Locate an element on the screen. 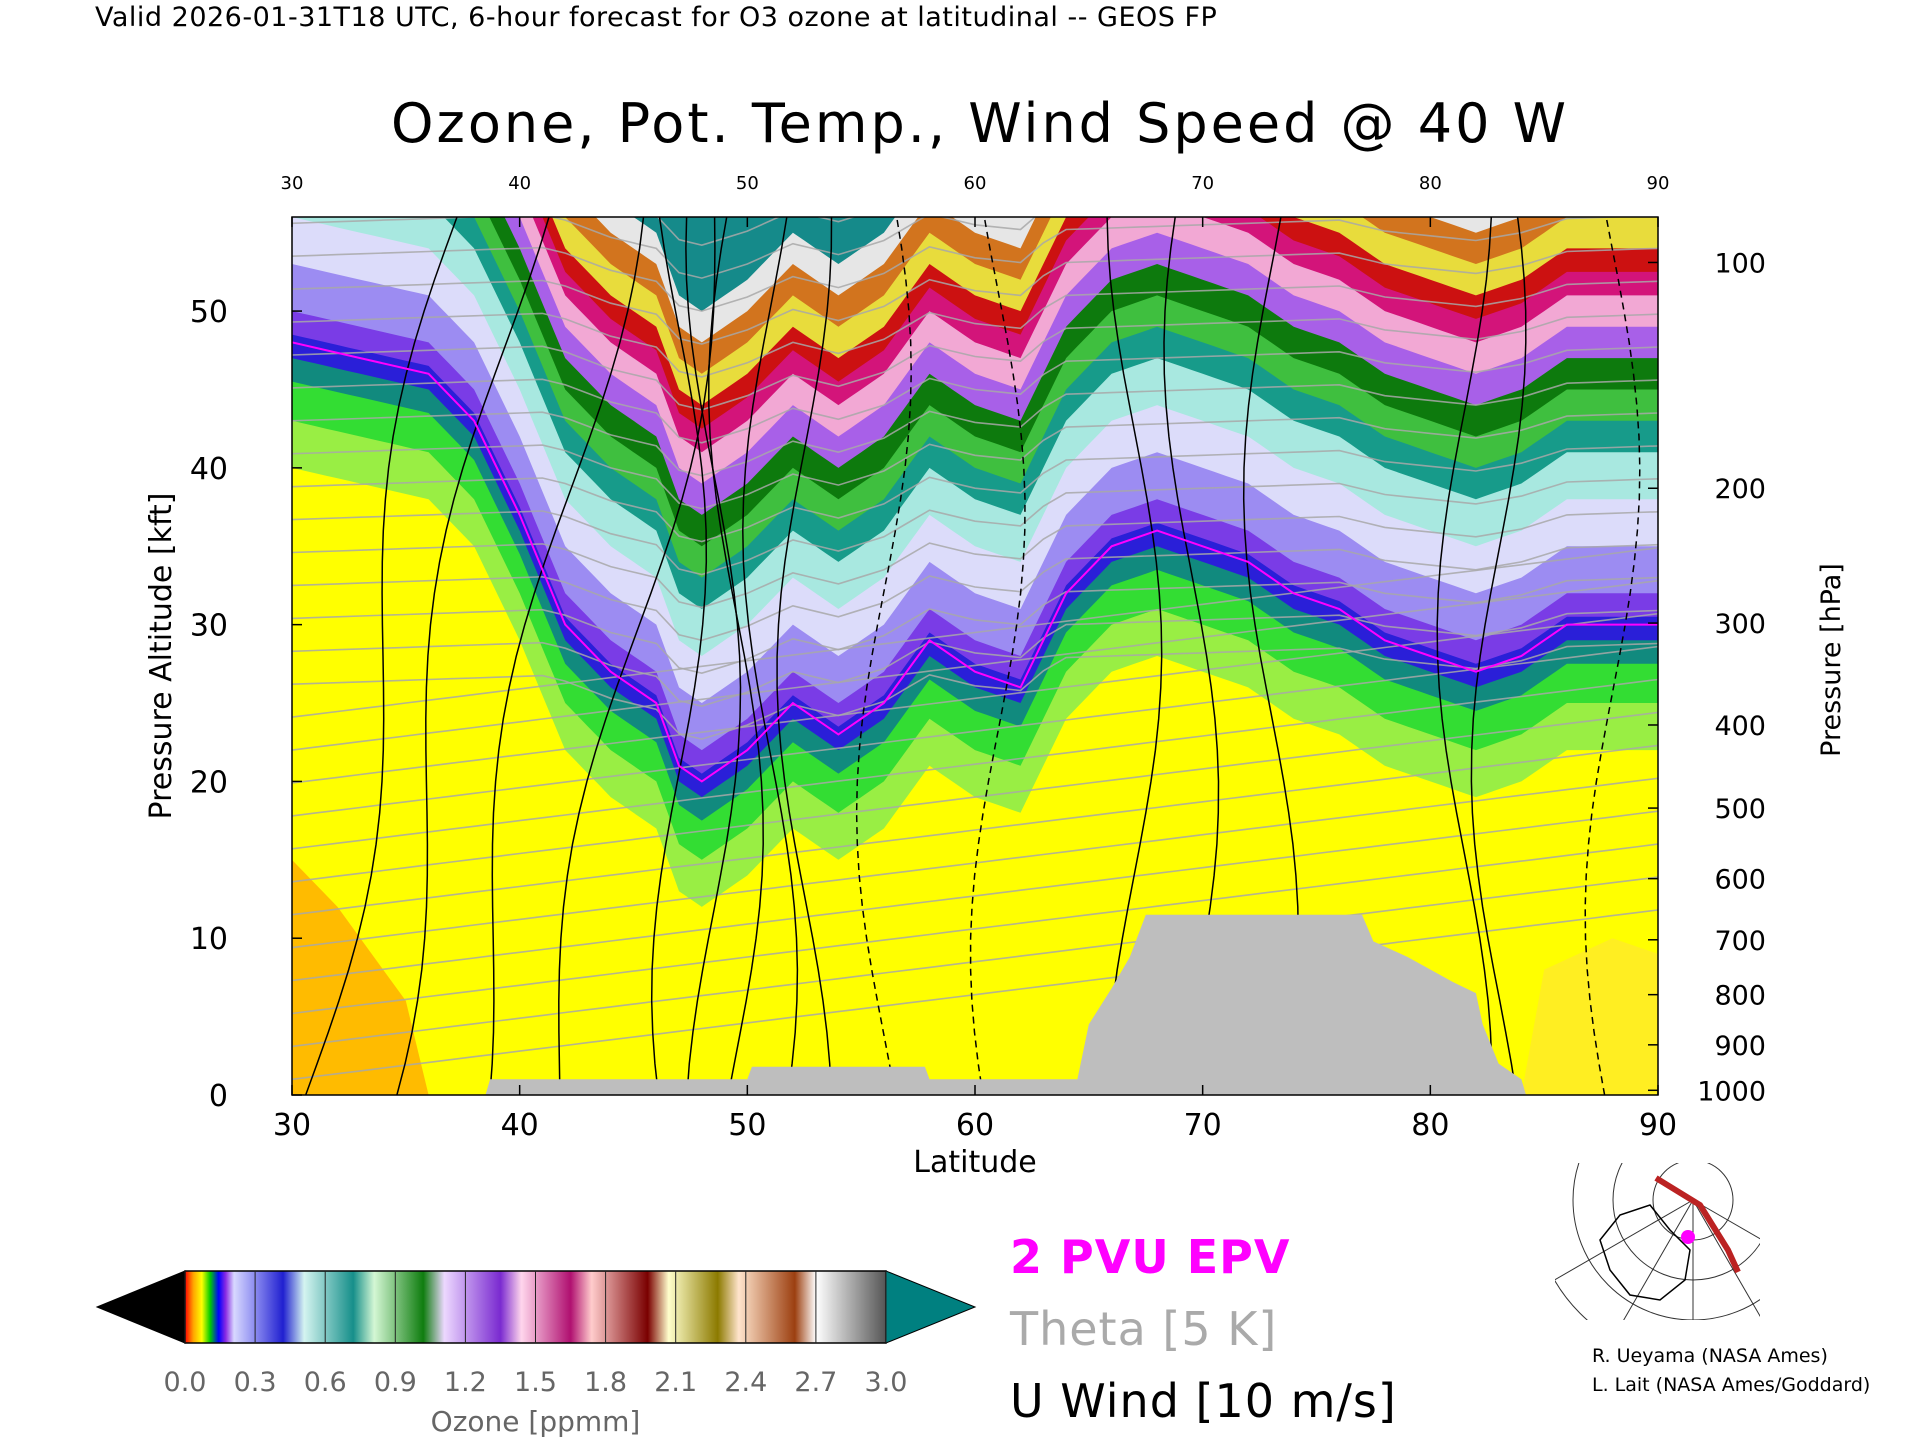 This screenshot has width=1920, height=1440. x-tick-label-top: 90 is located at coordinates (1658, 183).